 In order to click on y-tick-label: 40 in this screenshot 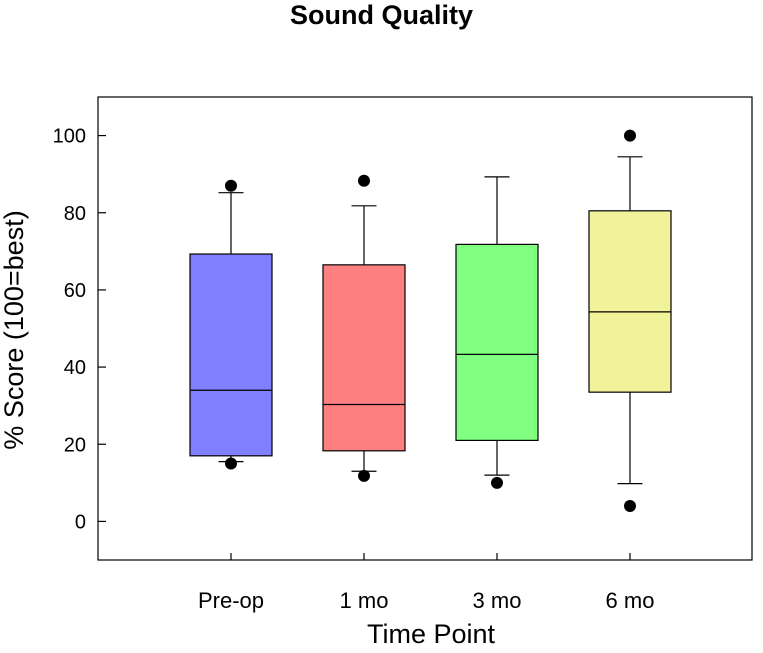, I will do `click(75, 368)`.